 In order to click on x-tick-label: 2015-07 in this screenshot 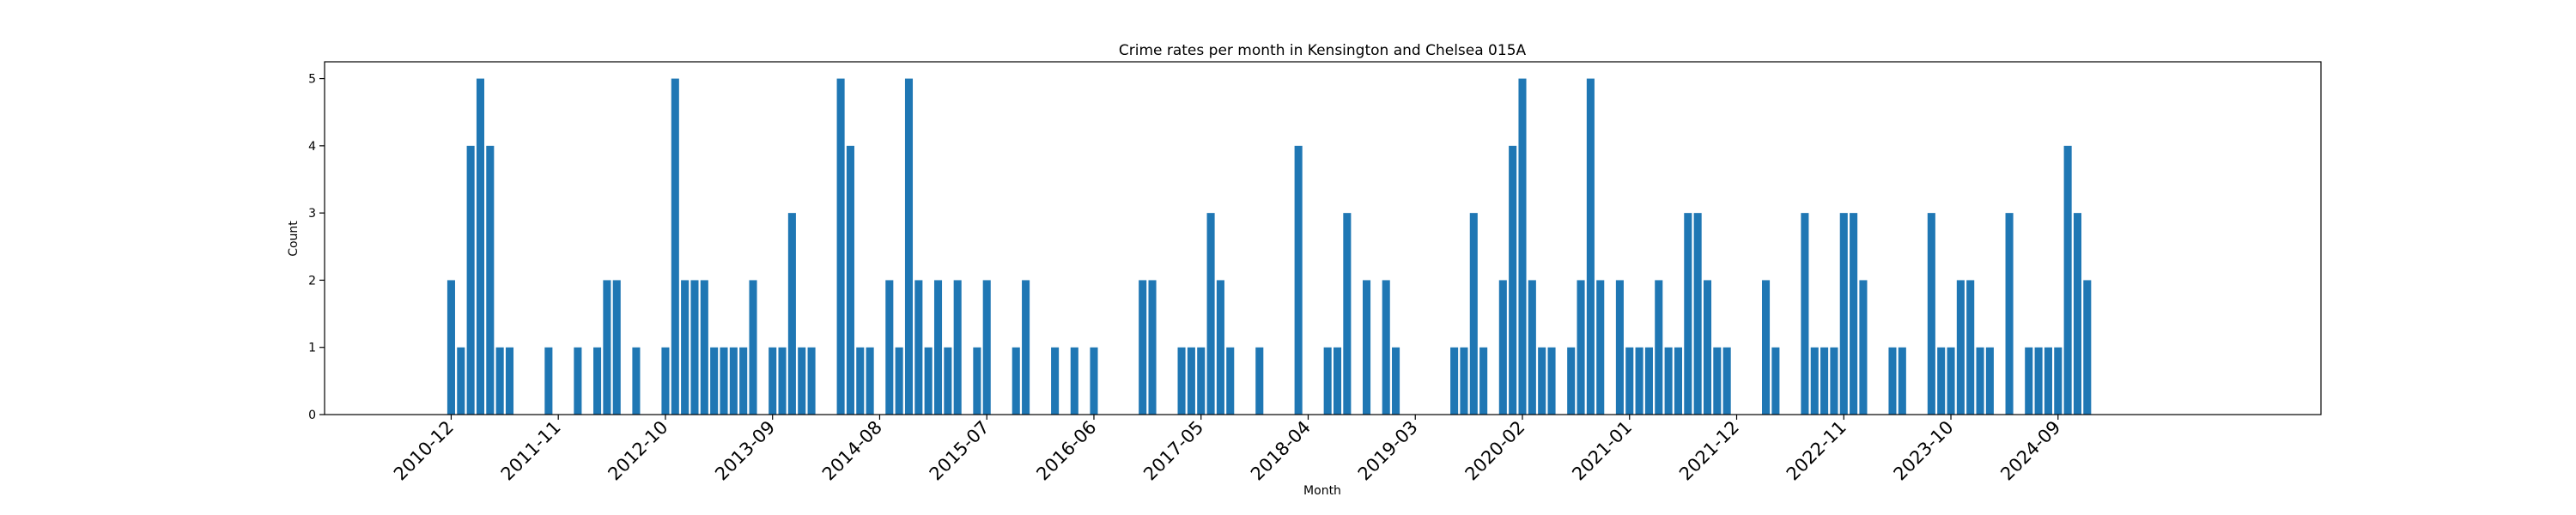, I will do `click(959, 451)`.